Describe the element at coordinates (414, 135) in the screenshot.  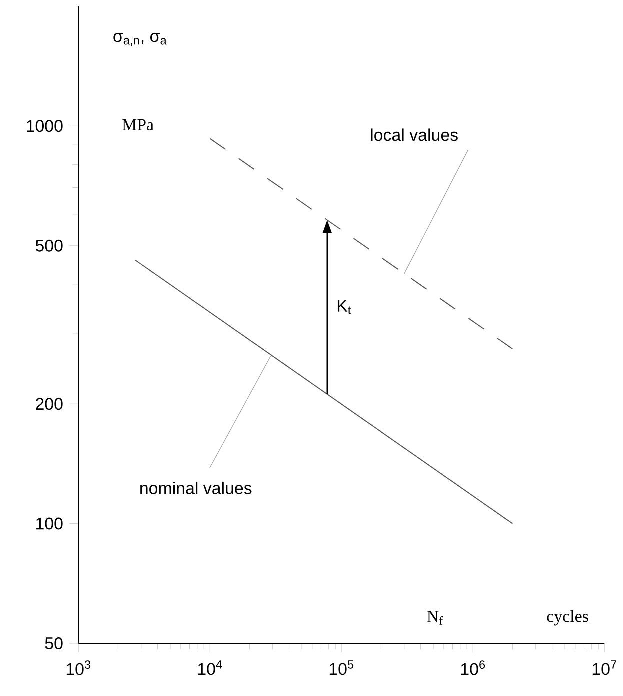
I see `annotation: local values` at that location.